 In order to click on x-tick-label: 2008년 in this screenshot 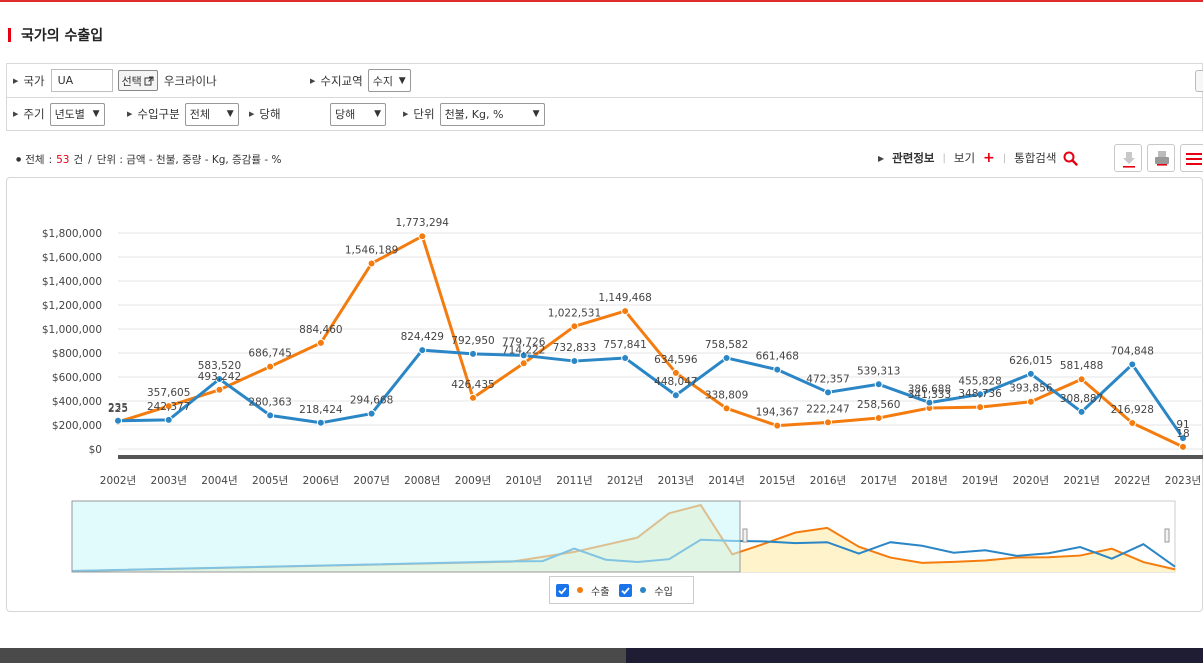, I will do `click(422, 481)`.